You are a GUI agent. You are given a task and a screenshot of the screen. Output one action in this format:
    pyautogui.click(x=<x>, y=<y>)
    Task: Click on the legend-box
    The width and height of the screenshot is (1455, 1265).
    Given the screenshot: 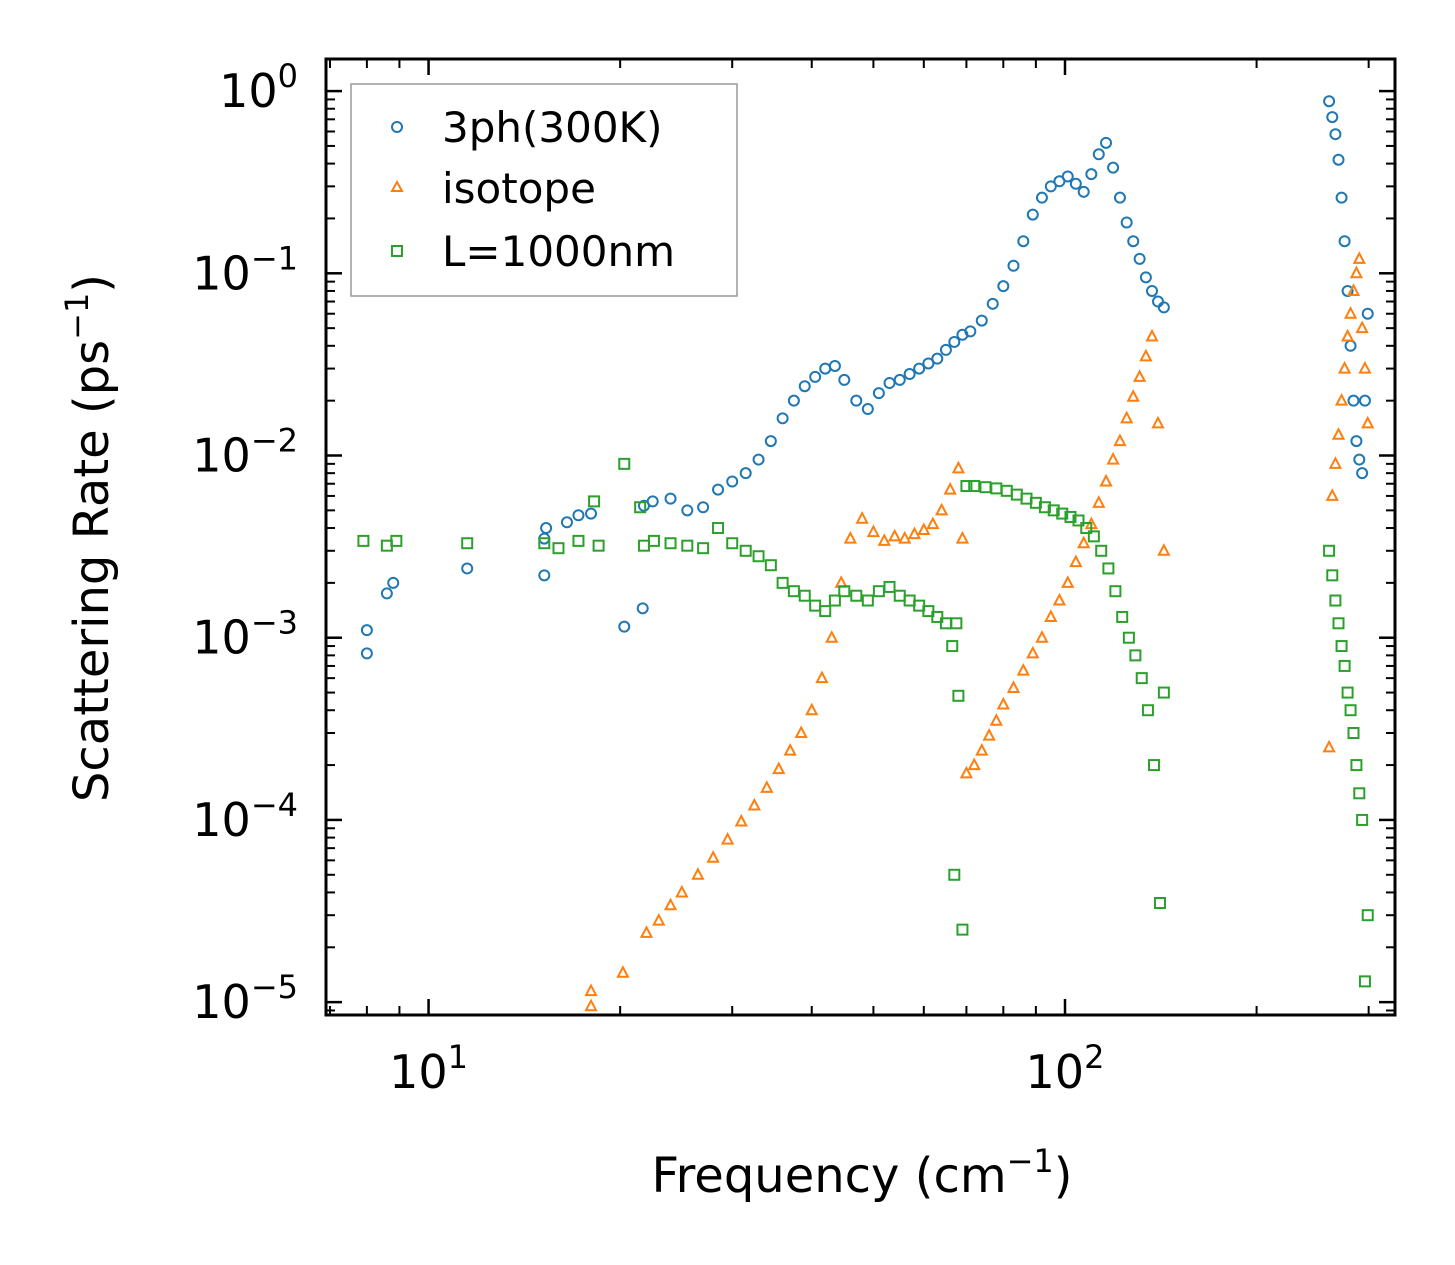 What is the action you would take?
    pyautogui.click(x=544, y=190)
    